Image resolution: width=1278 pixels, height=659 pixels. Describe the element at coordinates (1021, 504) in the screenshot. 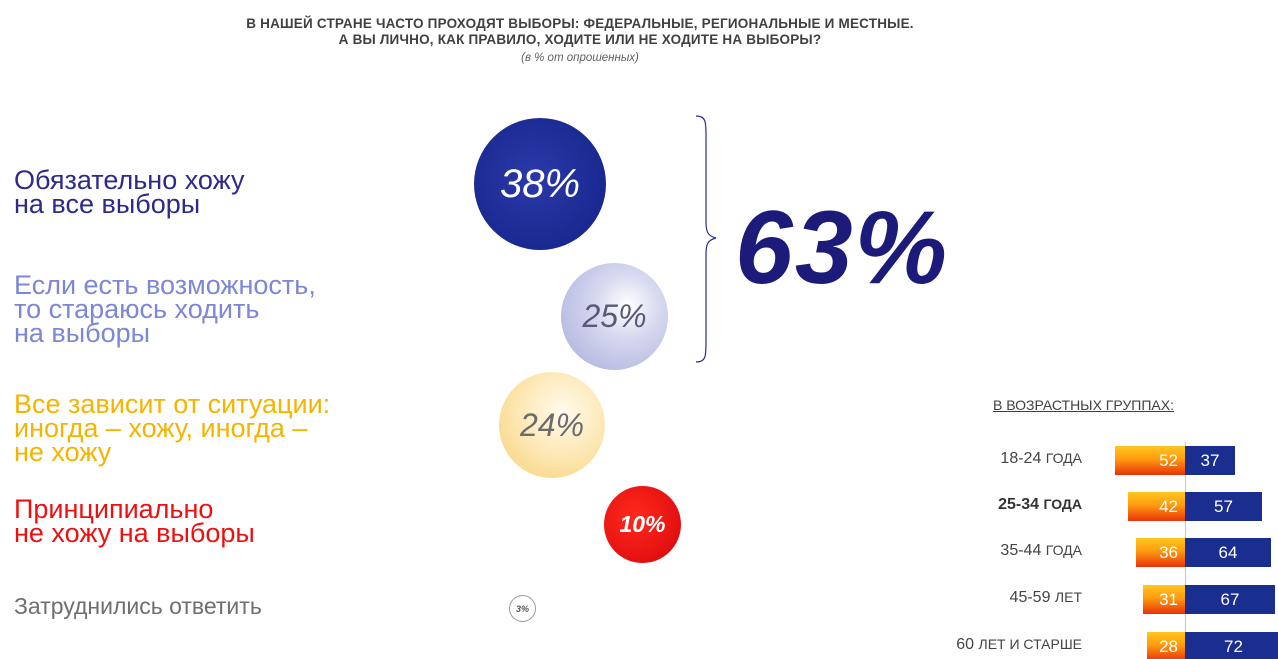

I see `age-group-range: 25-34` at that location.